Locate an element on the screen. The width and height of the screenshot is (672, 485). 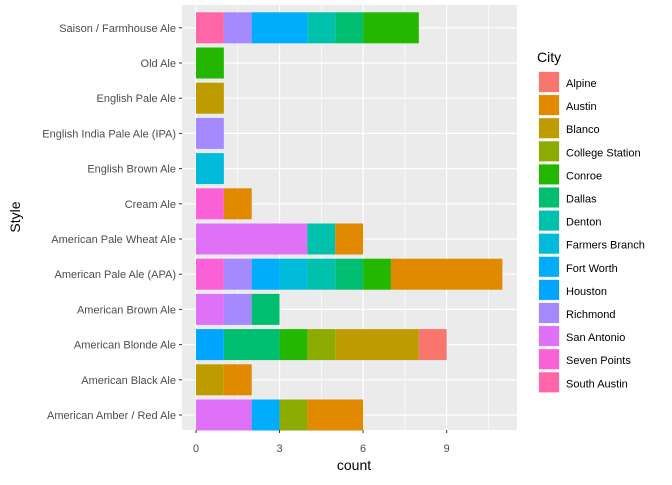
x-tick-label: 0 is located at coordinates (196, 449).